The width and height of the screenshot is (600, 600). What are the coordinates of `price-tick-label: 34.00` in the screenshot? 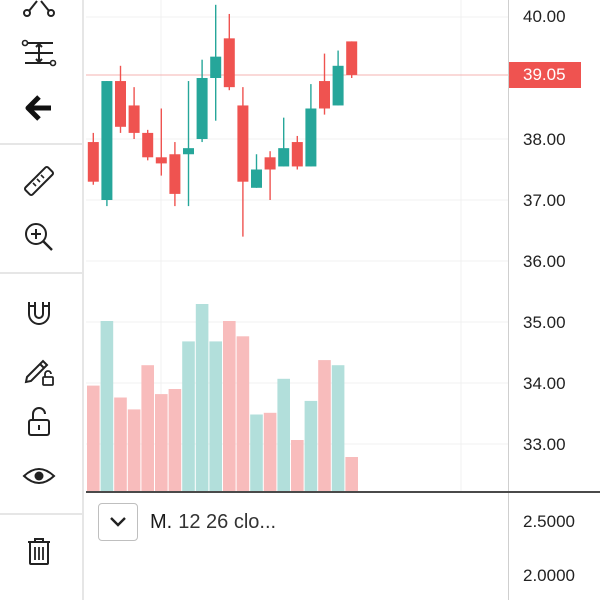 It's located at (544, 383).